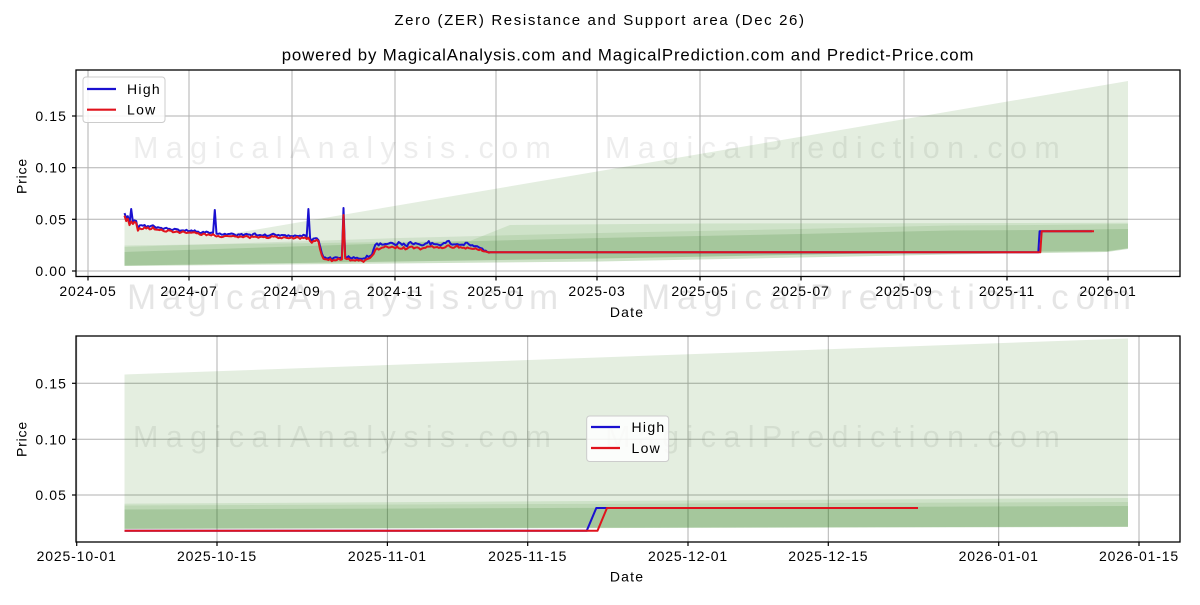 This screenshot has height=605, width=1200. I want to click on svg-text: 2025-10-01, so click(77, 556).